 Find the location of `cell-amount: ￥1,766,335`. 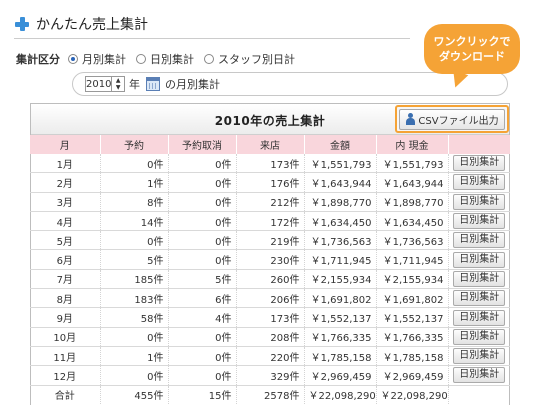

cell-amount: ￥1,766,335 is located at coordinates (340, 337).